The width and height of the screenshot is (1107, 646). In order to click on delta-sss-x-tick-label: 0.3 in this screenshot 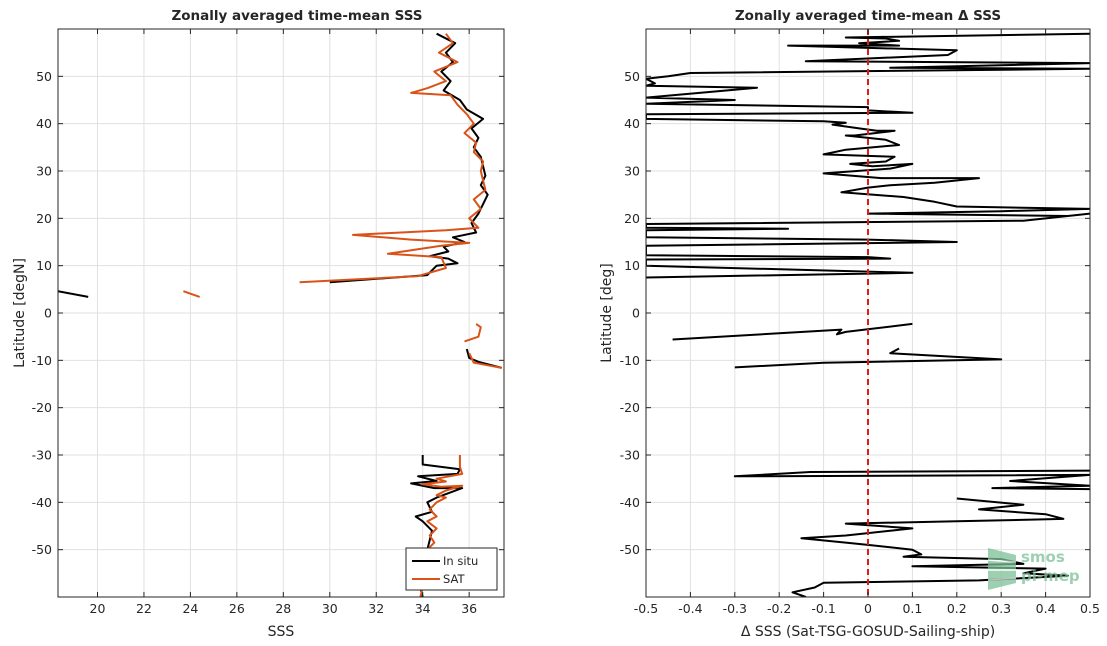, I will do `click(1001, 608)`.